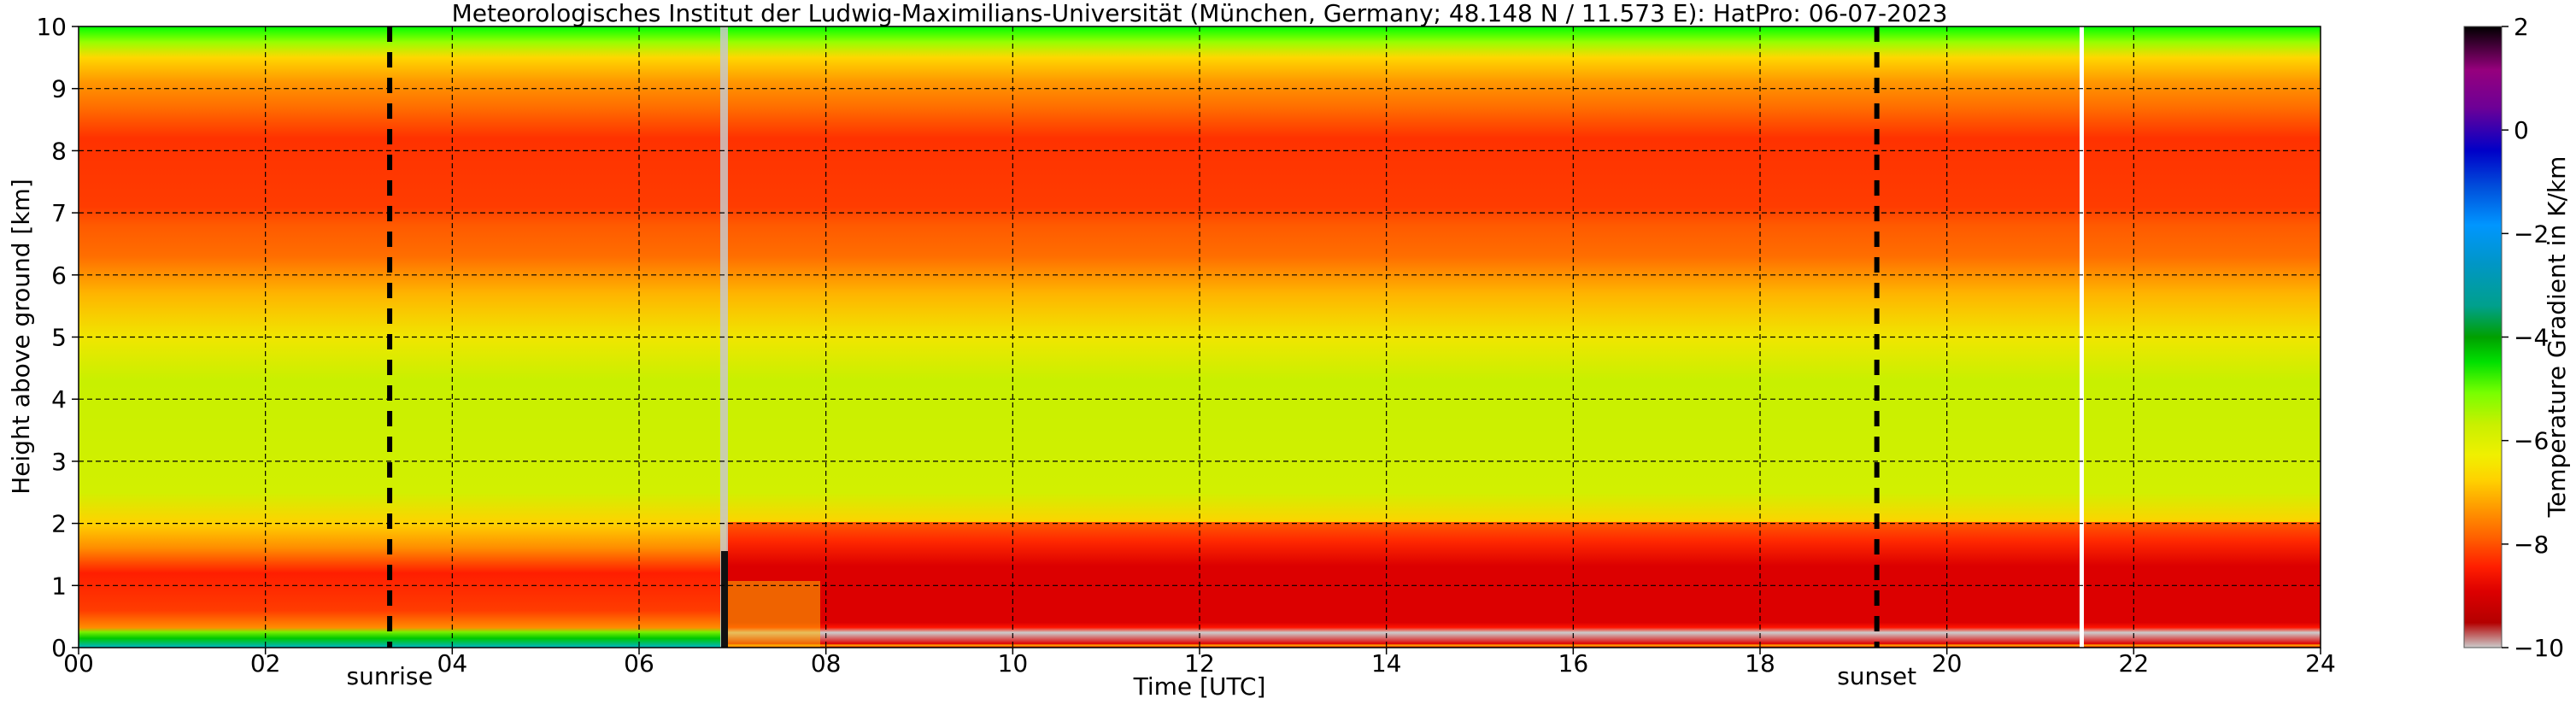  What do you see at coordinates (1760, 663) in the screenshot?
I see `x-tick-label: 18` at bounding box center [1760, 663].